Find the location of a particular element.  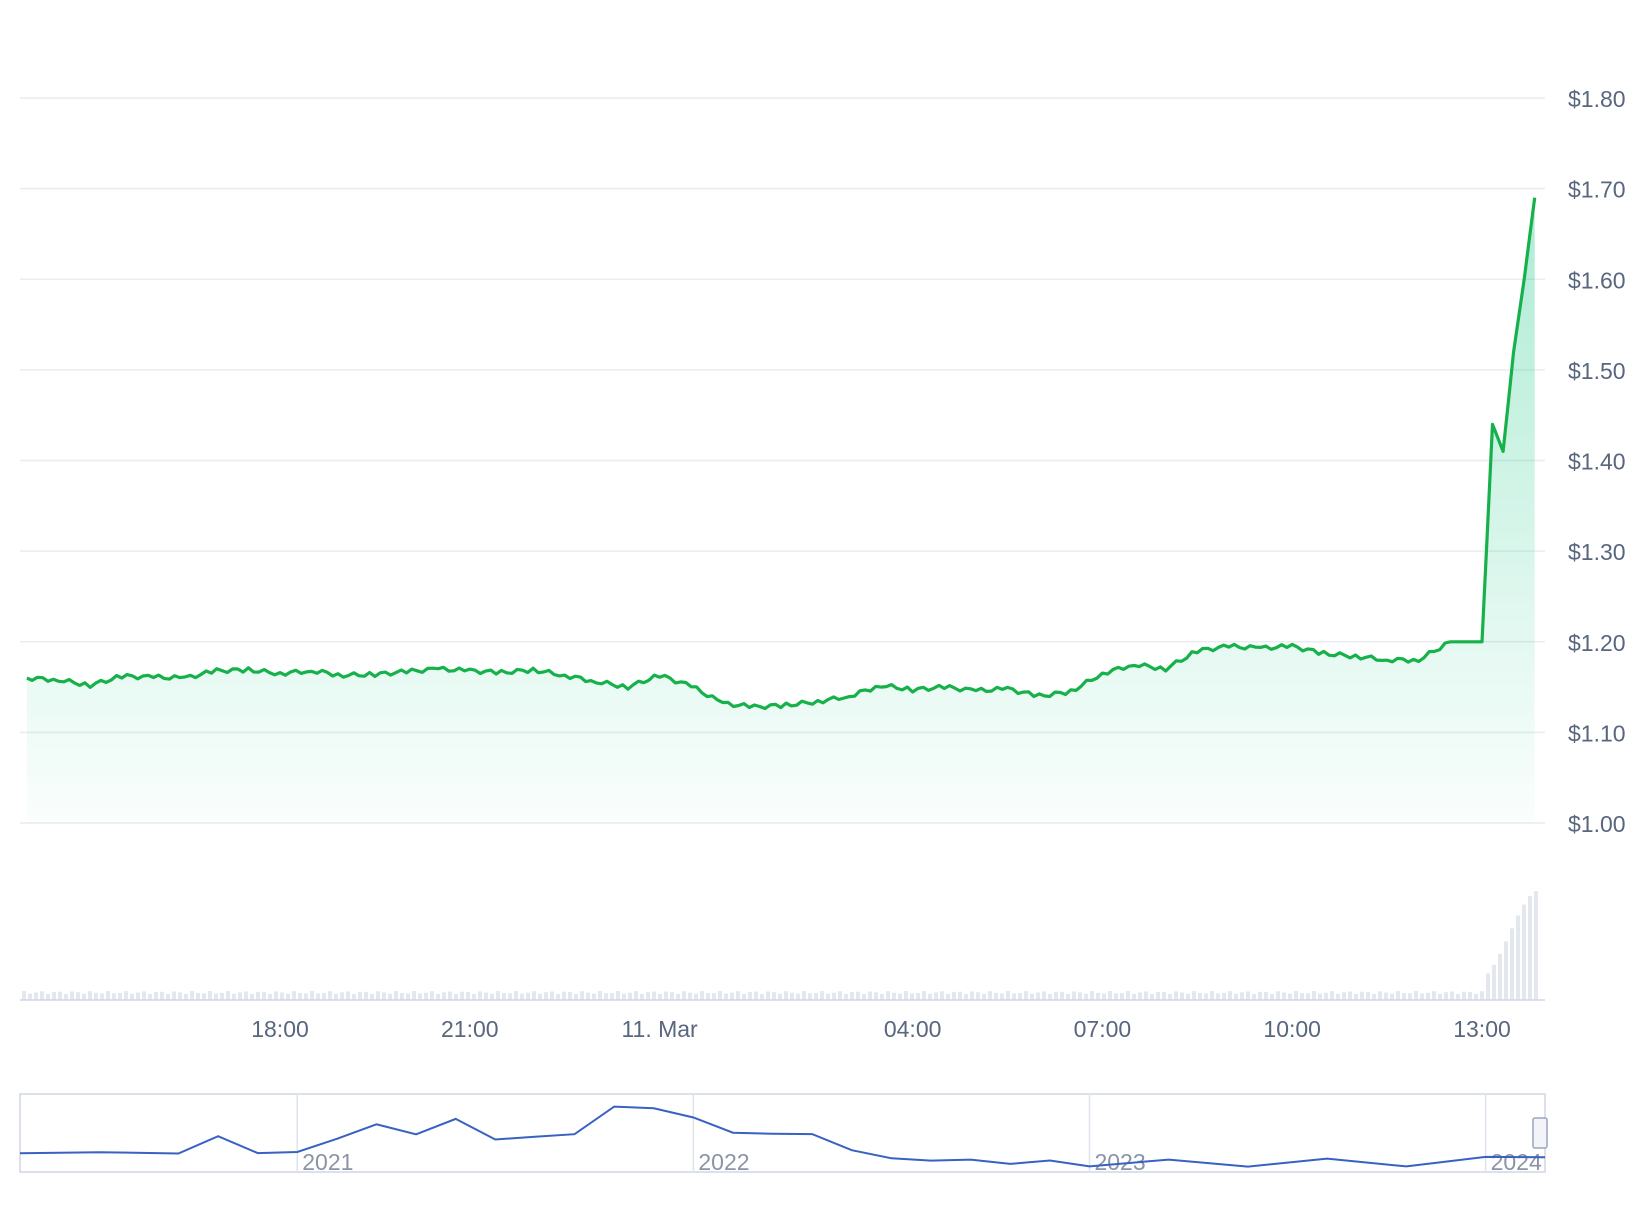

navigator-handle is located at coordinates (1540, 1133).